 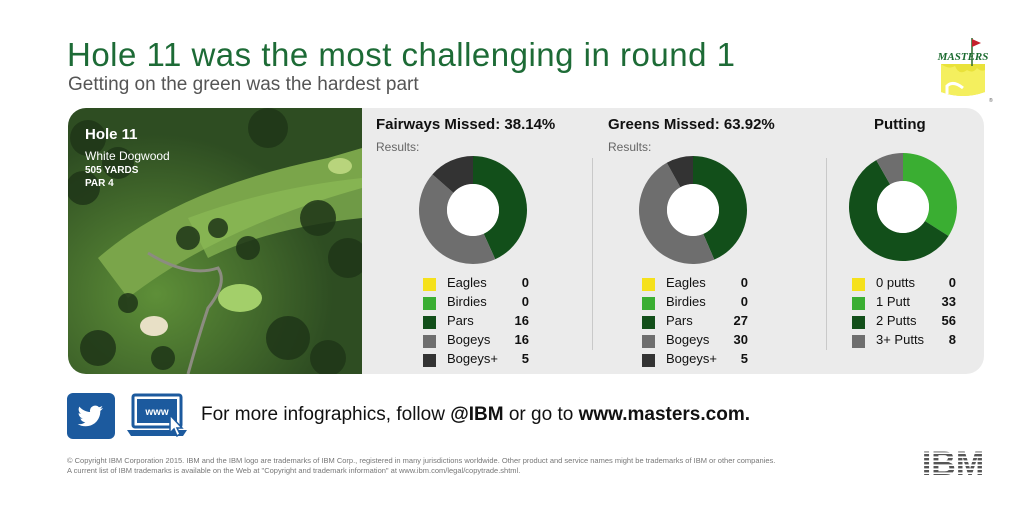 What do you see at coordinates (896, 282) in the screenshot?
I see `legend-label: 0 putts` at bounding box center [896, 282].